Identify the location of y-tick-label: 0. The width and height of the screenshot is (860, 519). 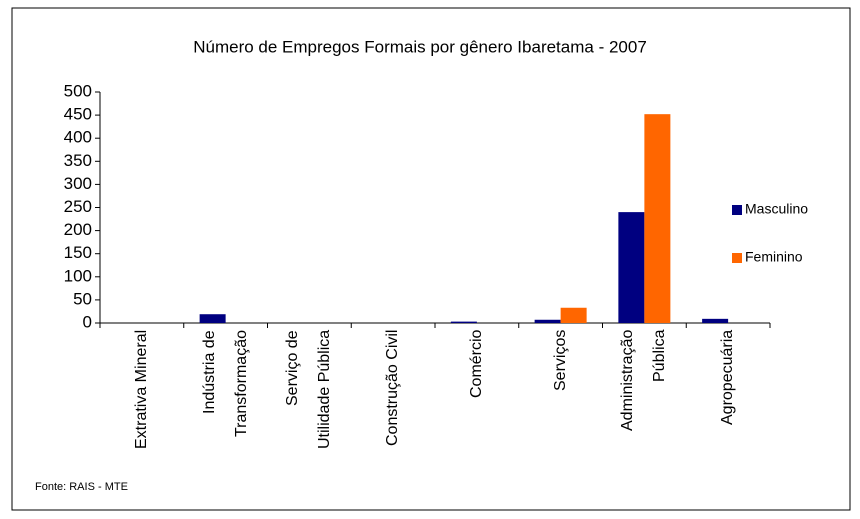
(87, 321).